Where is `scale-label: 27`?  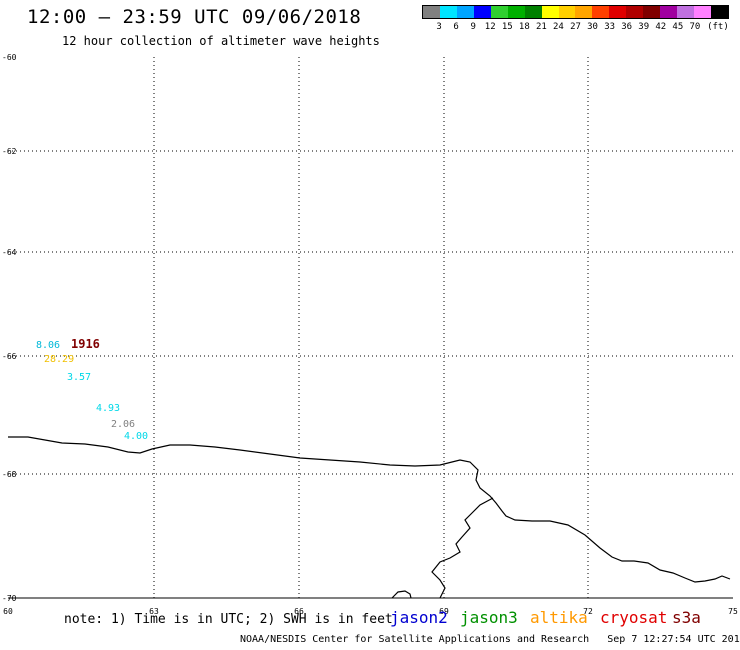 scale-label: 27 is located at coordinates (575, 27).